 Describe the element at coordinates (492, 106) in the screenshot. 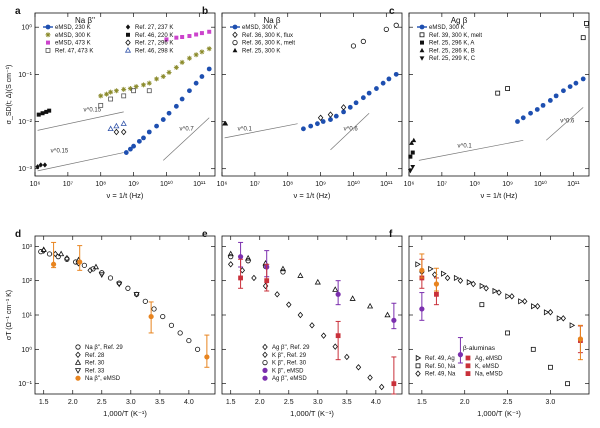

I see `x-axis: 10⁶ 10⁷ 10⁸ 10⁹ 10¹⁰ 10¹¹ ν = 1/t (Hz)` at that location.